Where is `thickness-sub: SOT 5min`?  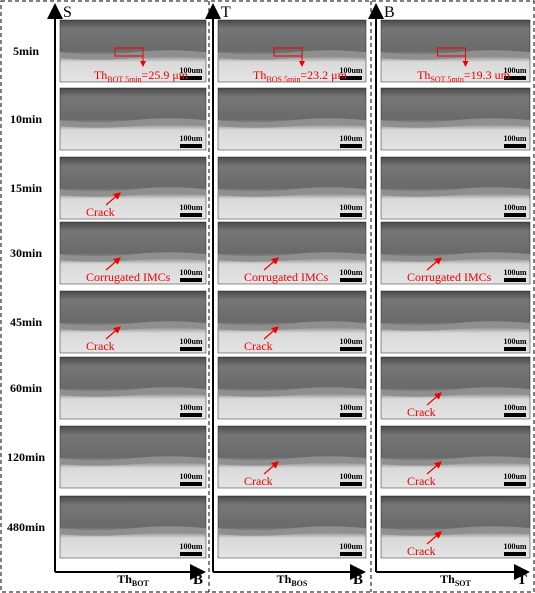 thickness-sub: SOT 5min is located at coordinates (446, 79).